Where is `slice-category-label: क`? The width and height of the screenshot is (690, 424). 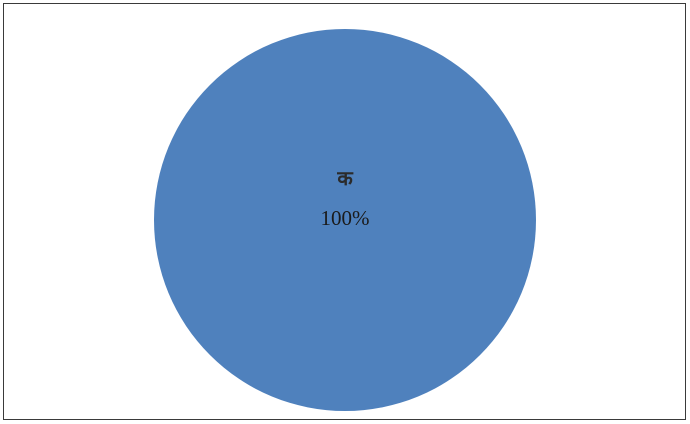 slice-category-label: क is located at coordinates (345, 178).